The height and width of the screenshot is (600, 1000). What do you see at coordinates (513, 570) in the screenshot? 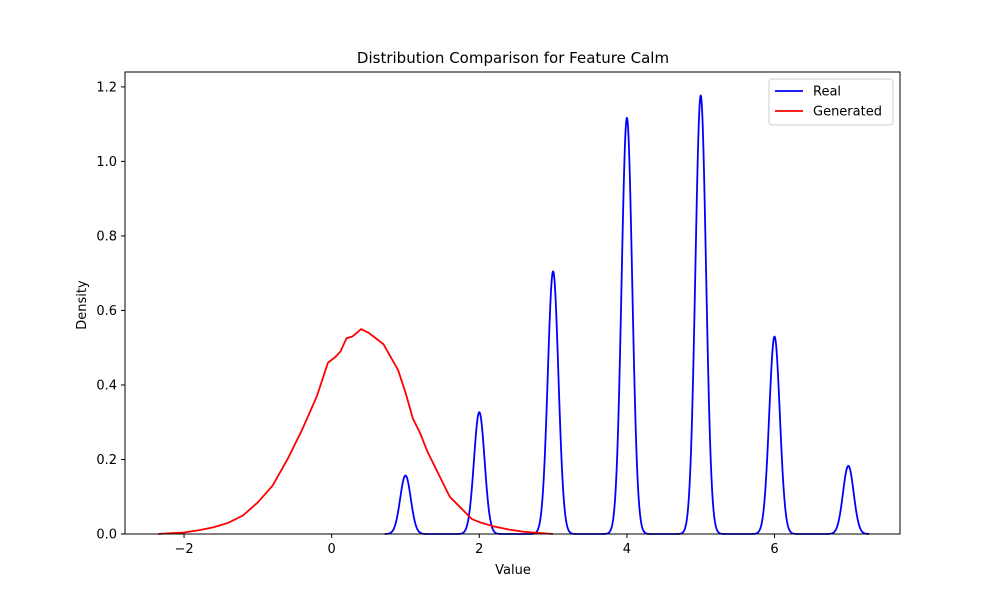
I see `x-axis-label: Value` at bounding box center [513, 570].